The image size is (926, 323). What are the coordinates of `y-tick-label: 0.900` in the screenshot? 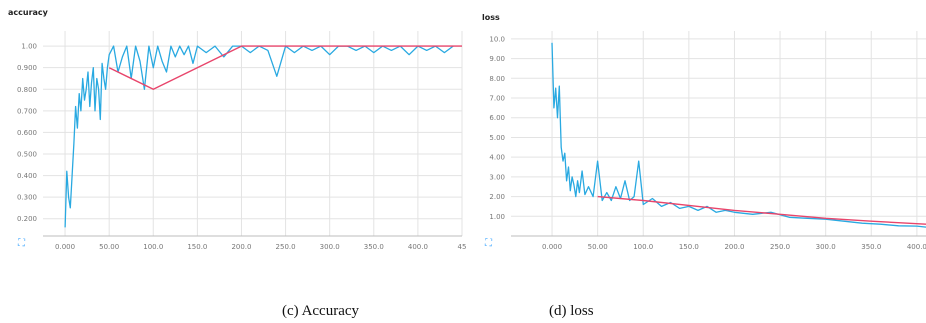 It's located at (27, 68).